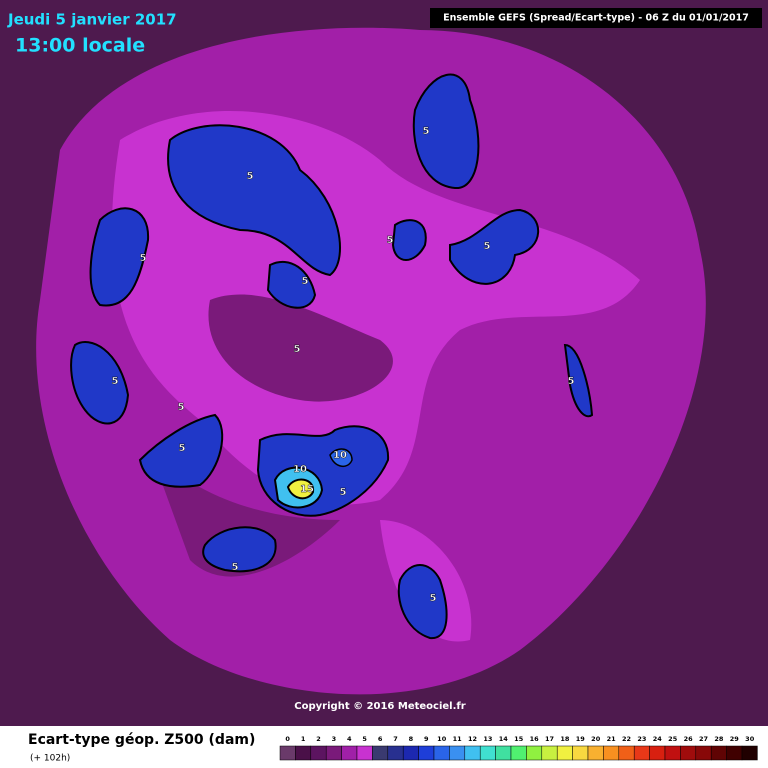  I want to click on scale-label: 30, so click(750, 739).